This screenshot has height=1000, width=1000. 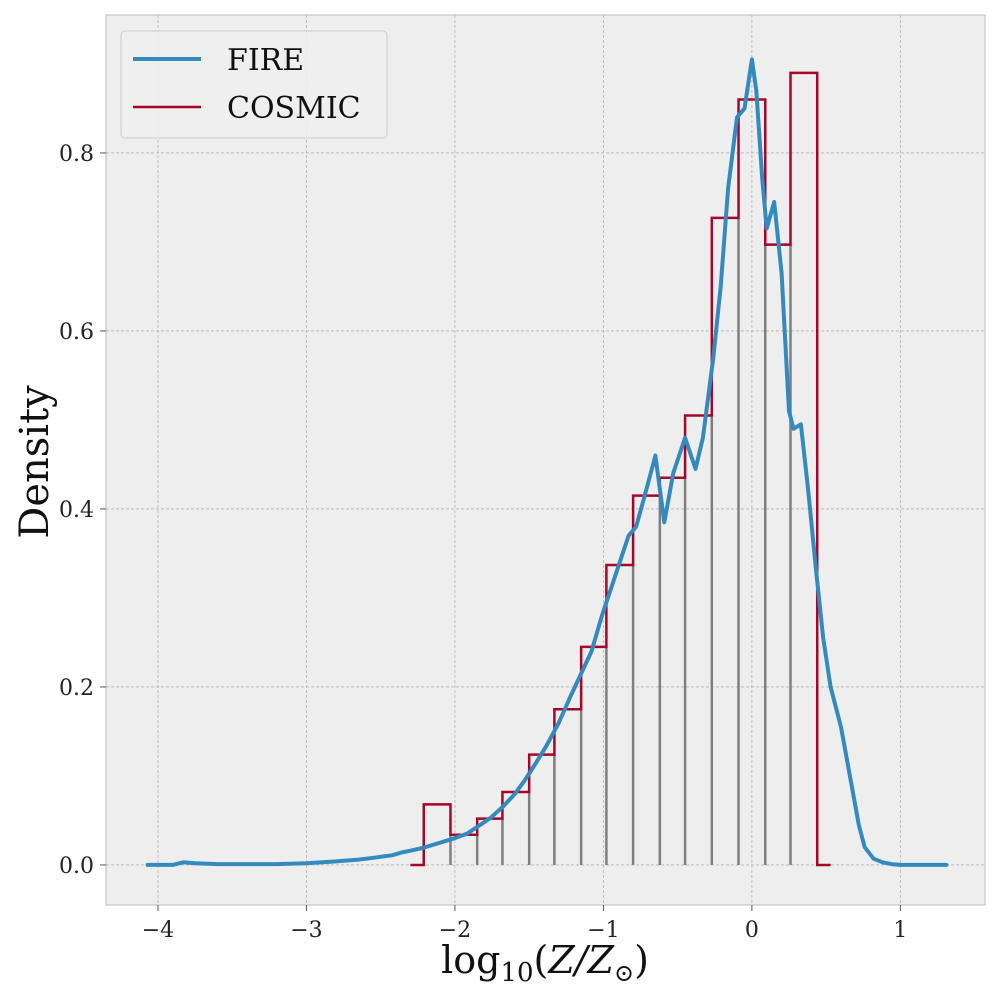 I want to click on legend-fire-label: FIRE, so click(x=265, y=60).